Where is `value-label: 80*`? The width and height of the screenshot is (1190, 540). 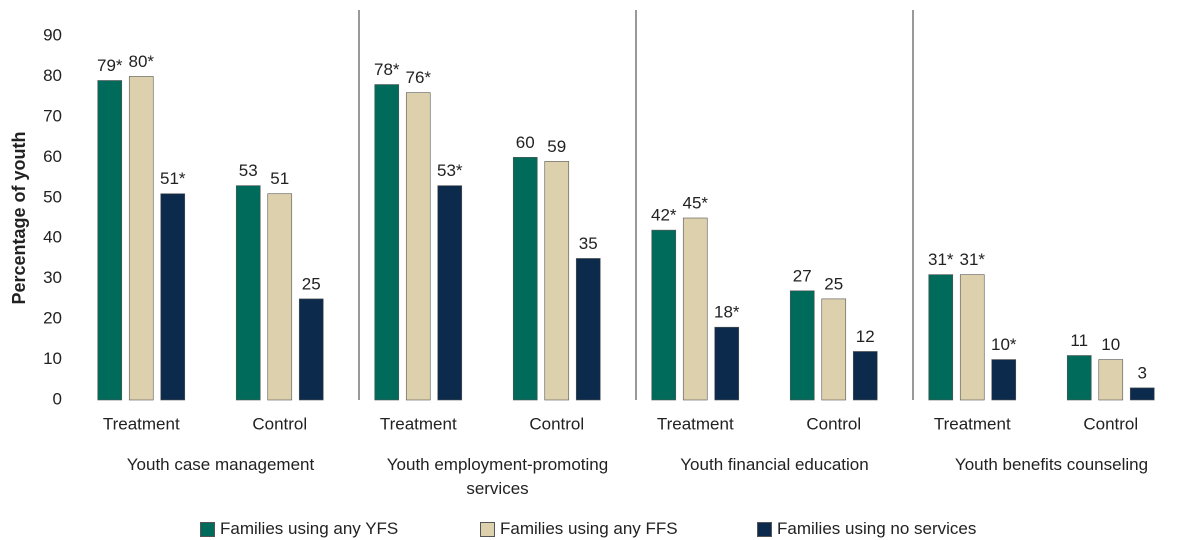 value-label: 80* is located at coordinates (141, 61).